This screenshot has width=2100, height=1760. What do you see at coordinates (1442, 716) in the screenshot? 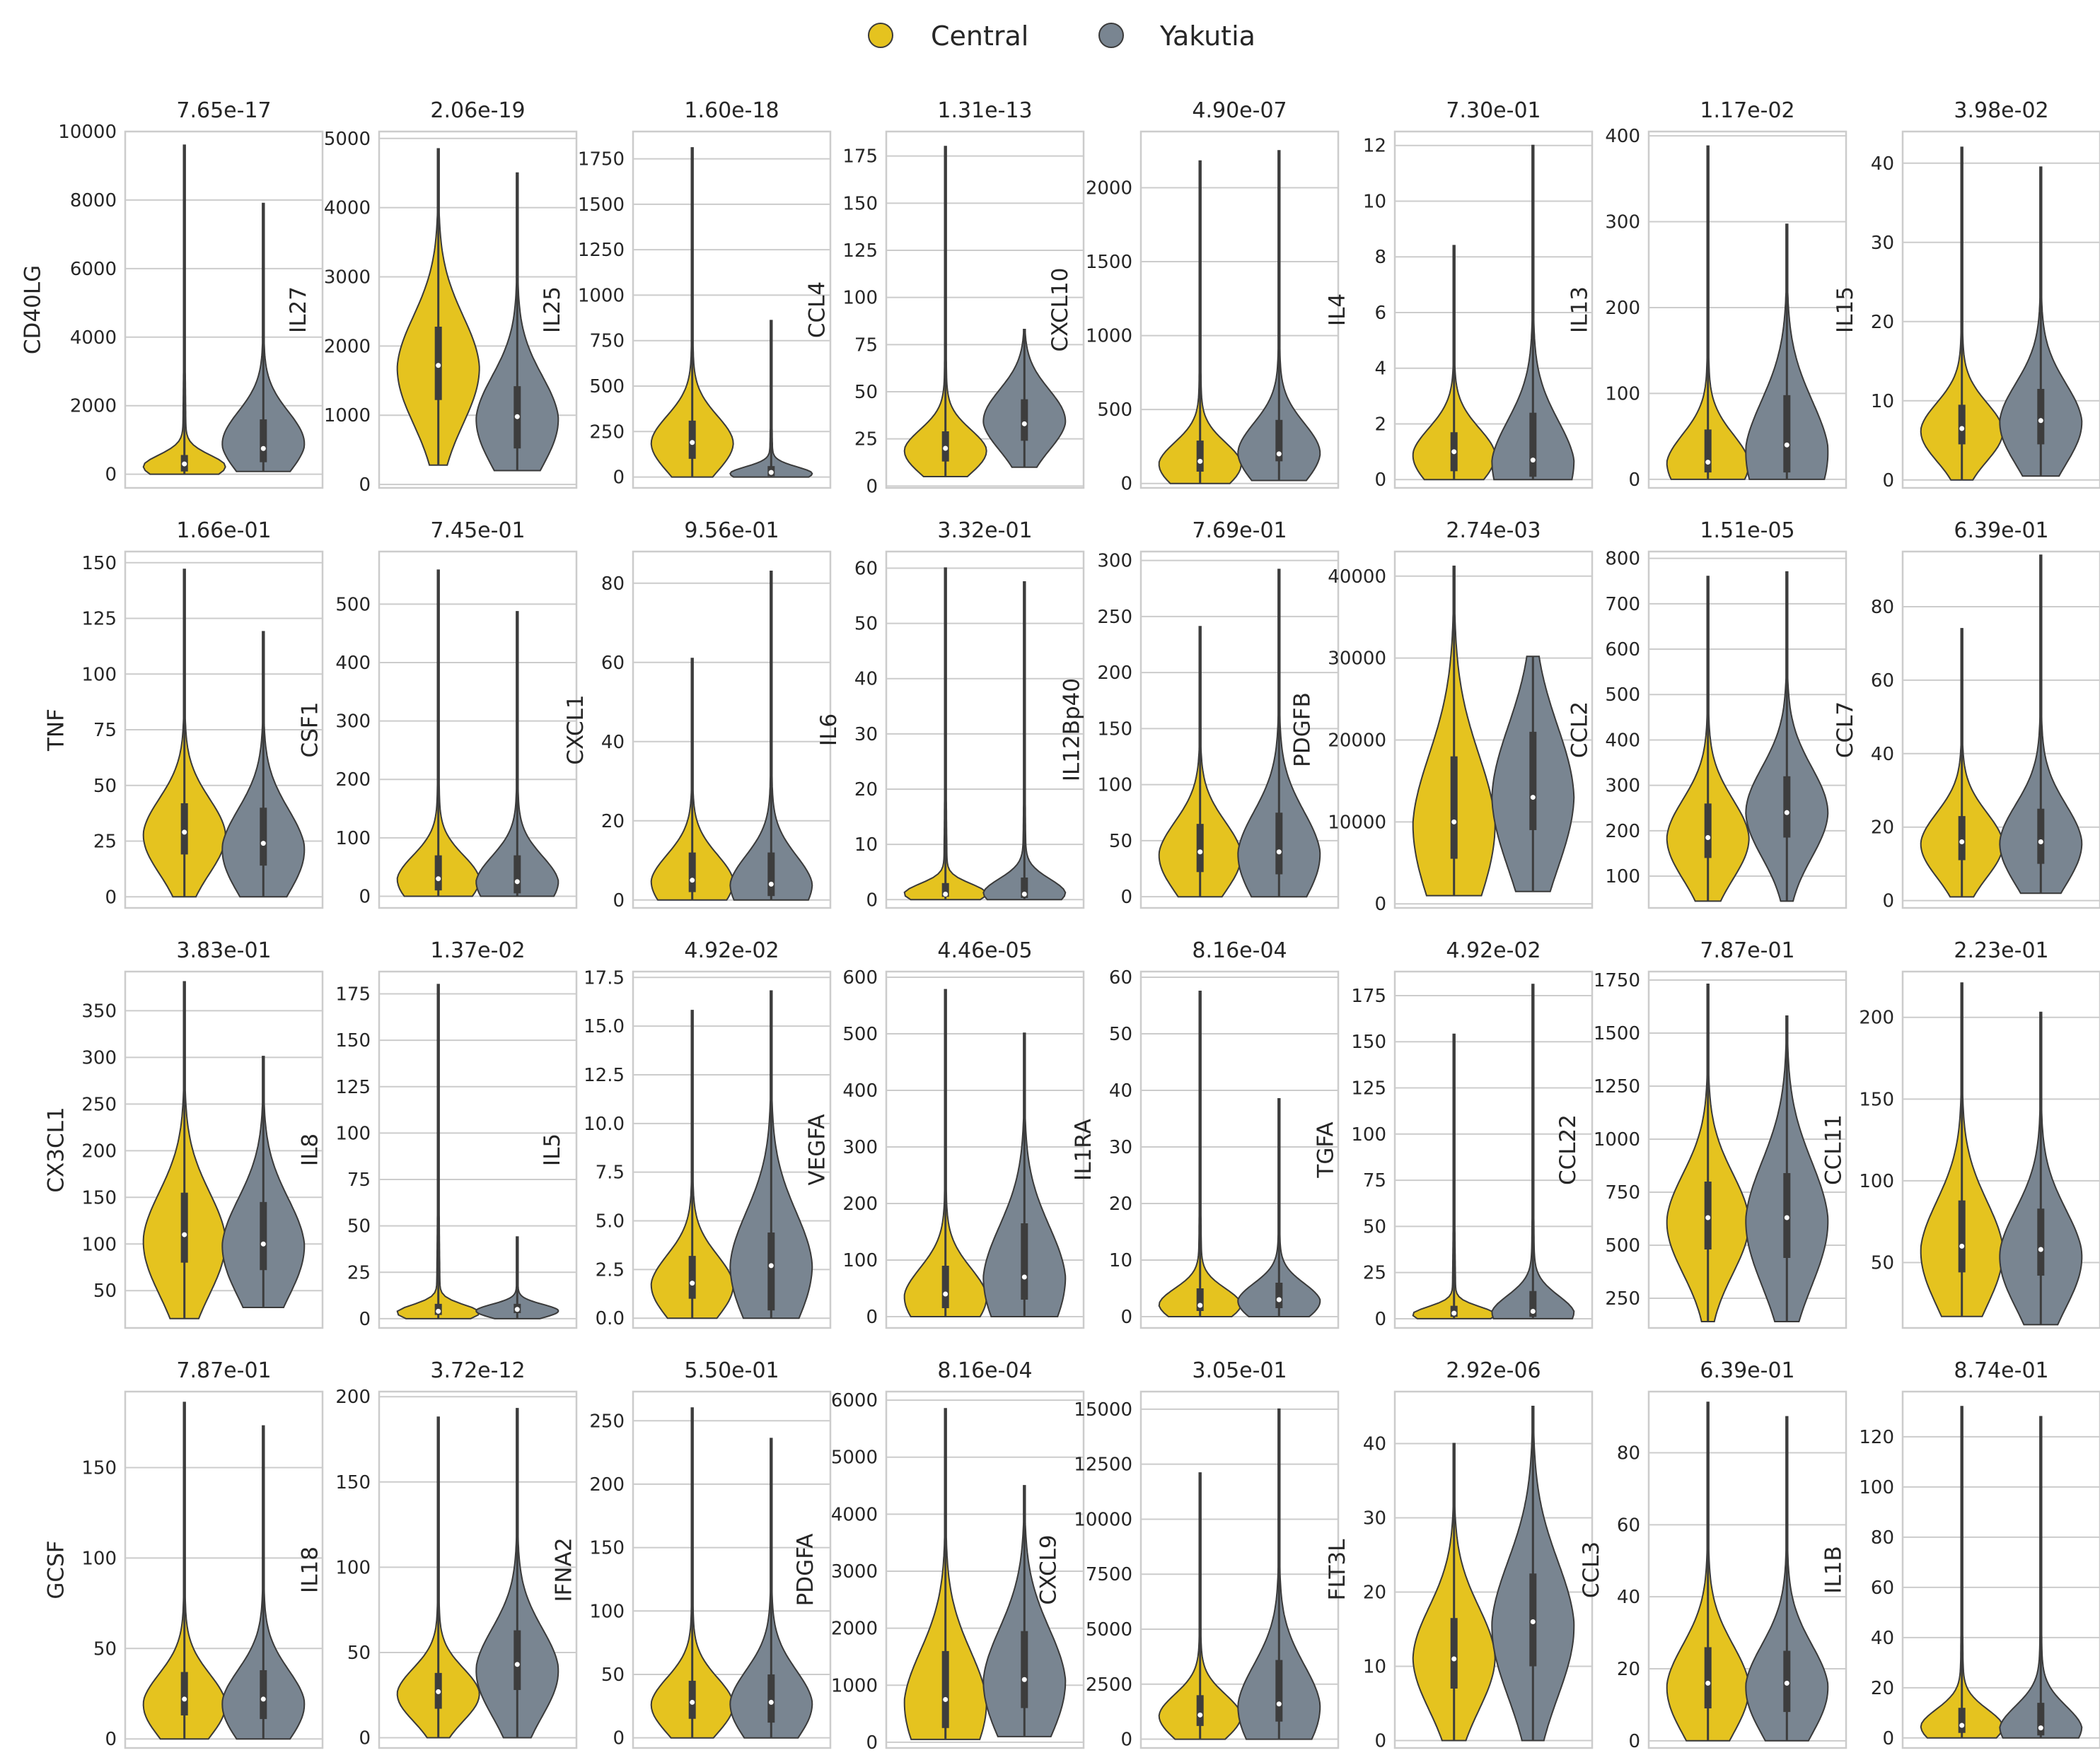
I see `panel-pdgfb: 0 10000 20000 30000 40000 2.74e-03 PDGFB` at bounding box center [1442, 716].